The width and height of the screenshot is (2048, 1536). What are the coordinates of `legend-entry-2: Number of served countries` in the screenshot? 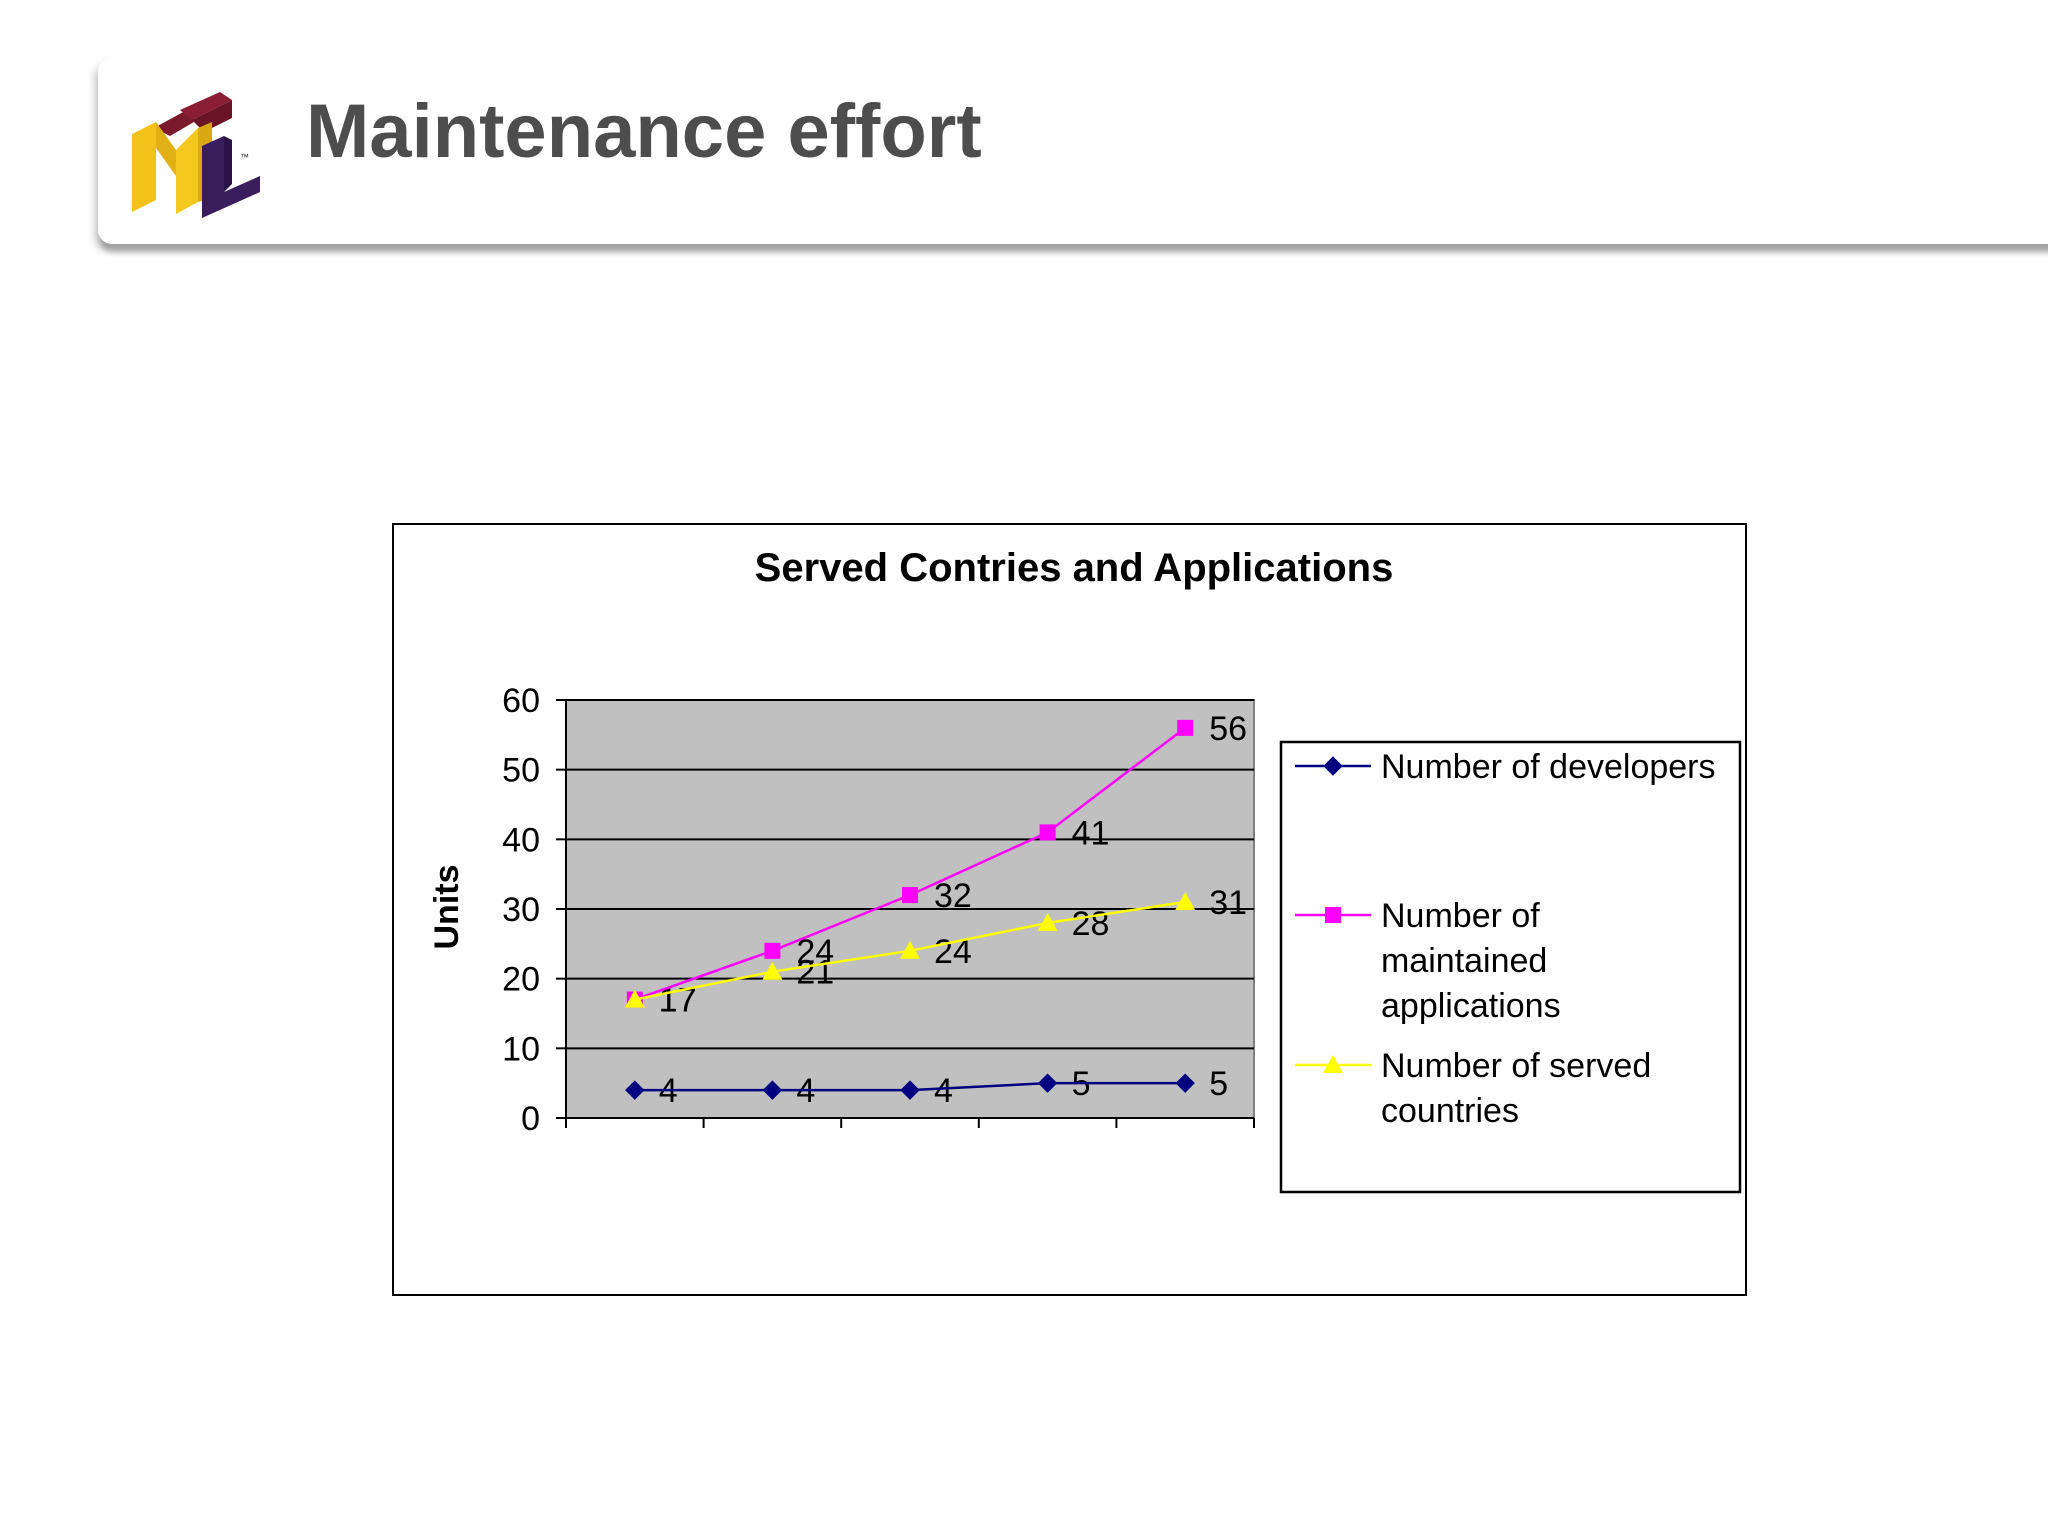 It's located at (1473, 1088).